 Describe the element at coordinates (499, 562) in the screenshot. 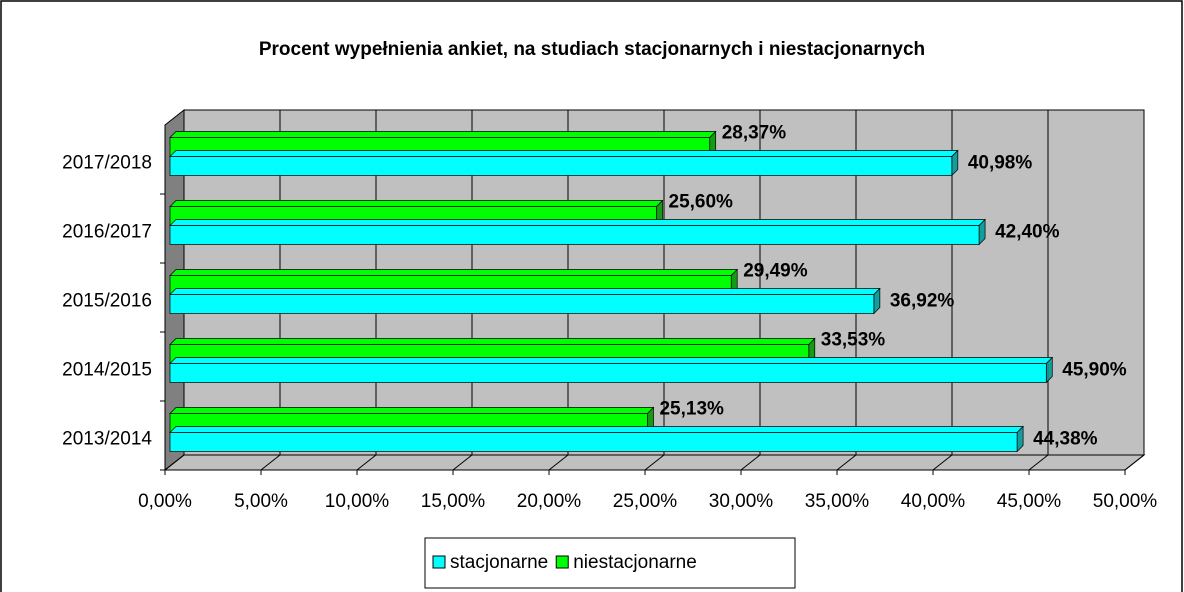

I see `legend-label: stacjonarne` at that location.